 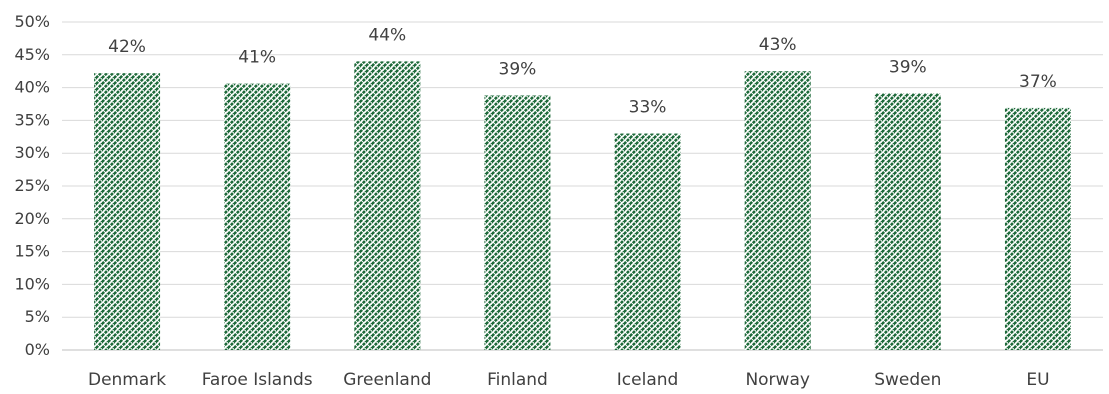 What do you see at coordinates (647, 241) in the screenshot?
I see `bar-iceland` at bounding box center [647, 241].